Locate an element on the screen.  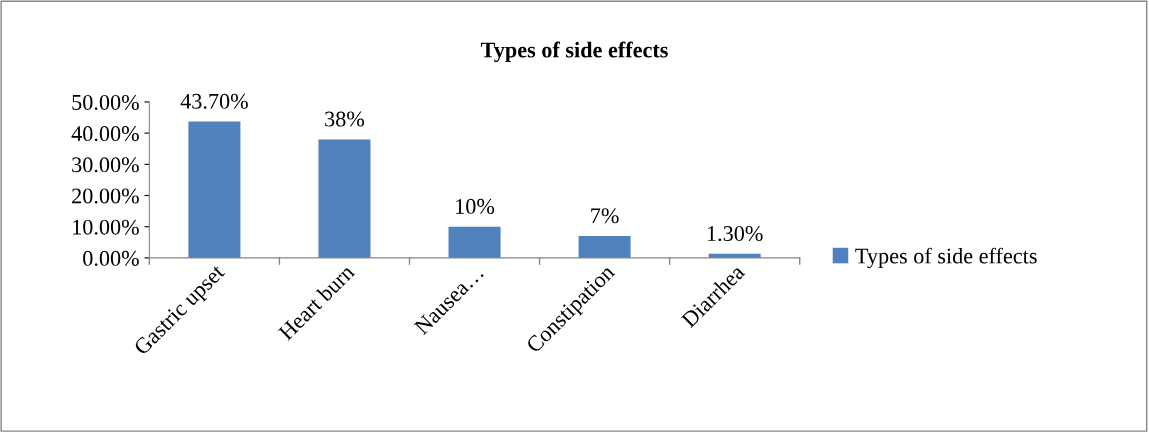
legend-label: Types of side effects is located at coordinates (946, 258).